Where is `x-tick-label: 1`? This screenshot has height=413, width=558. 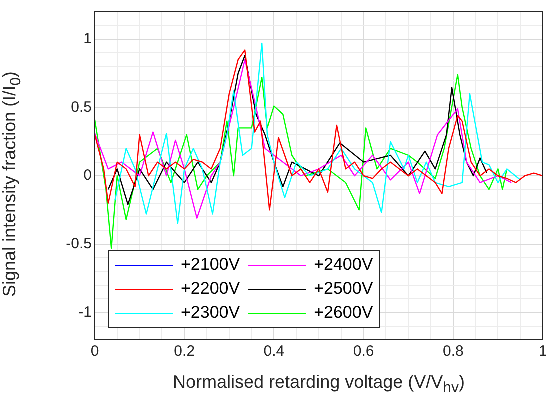
x-tick-label: 1 is located at coordinates (543, 351).